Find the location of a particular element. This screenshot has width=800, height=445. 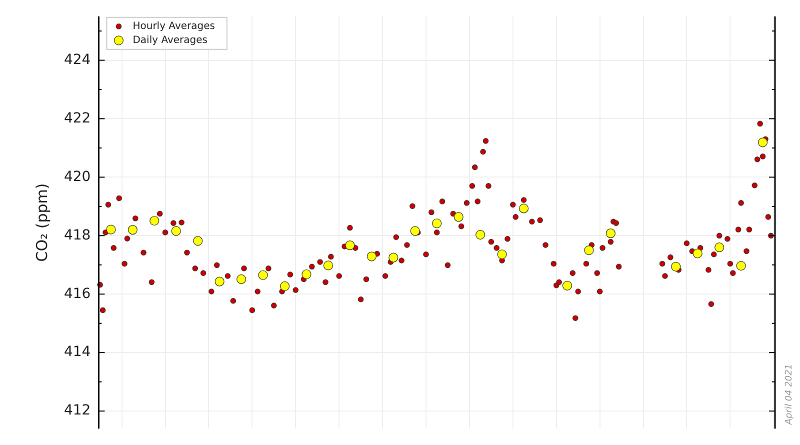

legend-label: Hourly Averages is located at coordinates (173, 26).